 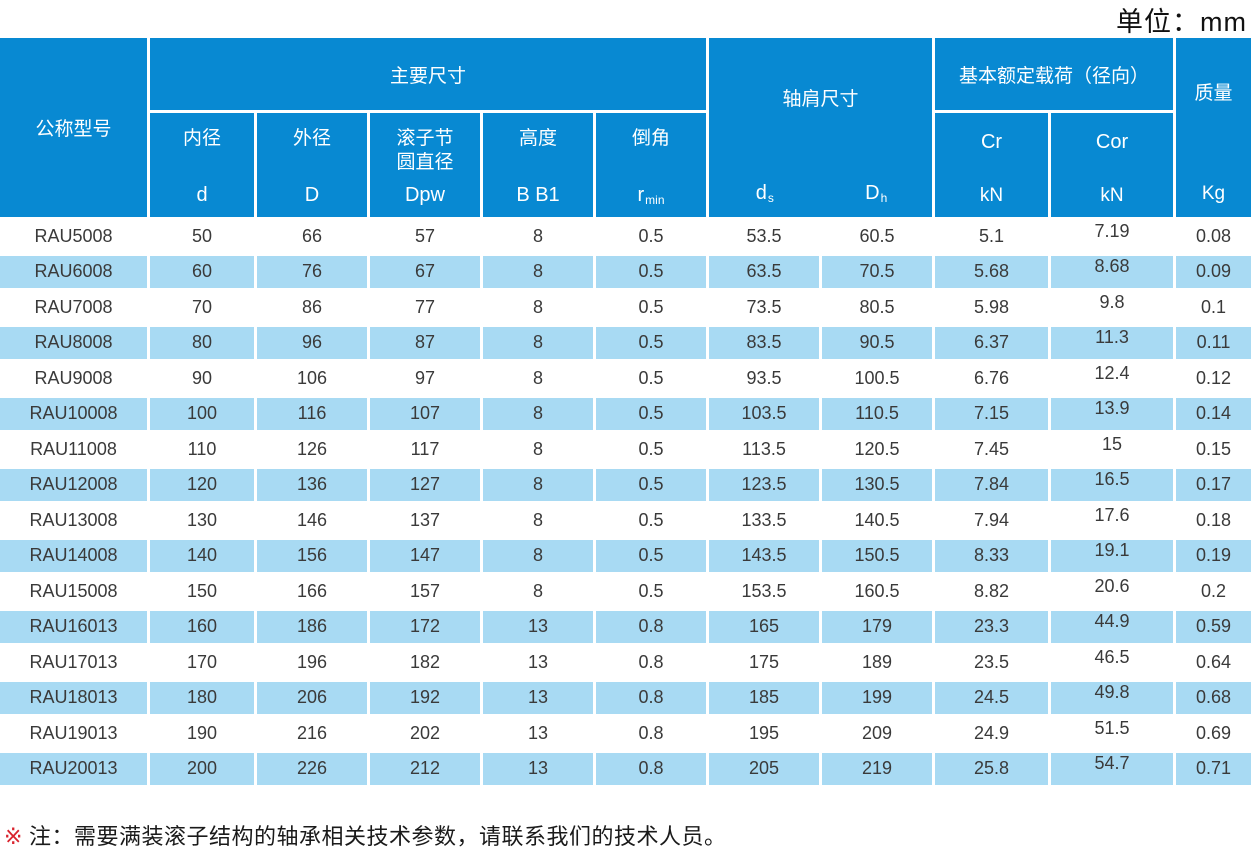 What do you see at coordinates (73, 342) in the screenshot?
I see `model-cell: RAU8008` at bounding box center [73, 342].